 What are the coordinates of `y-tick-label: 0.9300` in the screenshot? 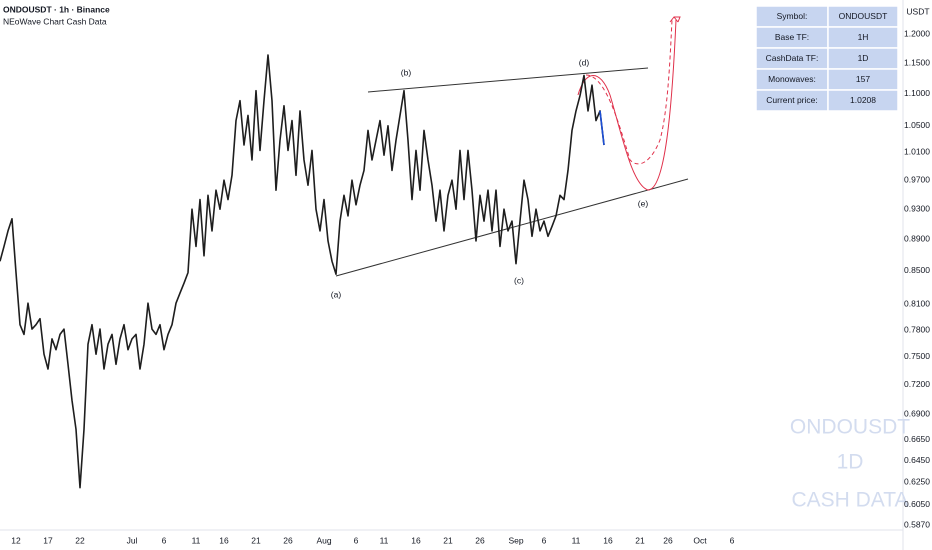 It's located at (917, 208).